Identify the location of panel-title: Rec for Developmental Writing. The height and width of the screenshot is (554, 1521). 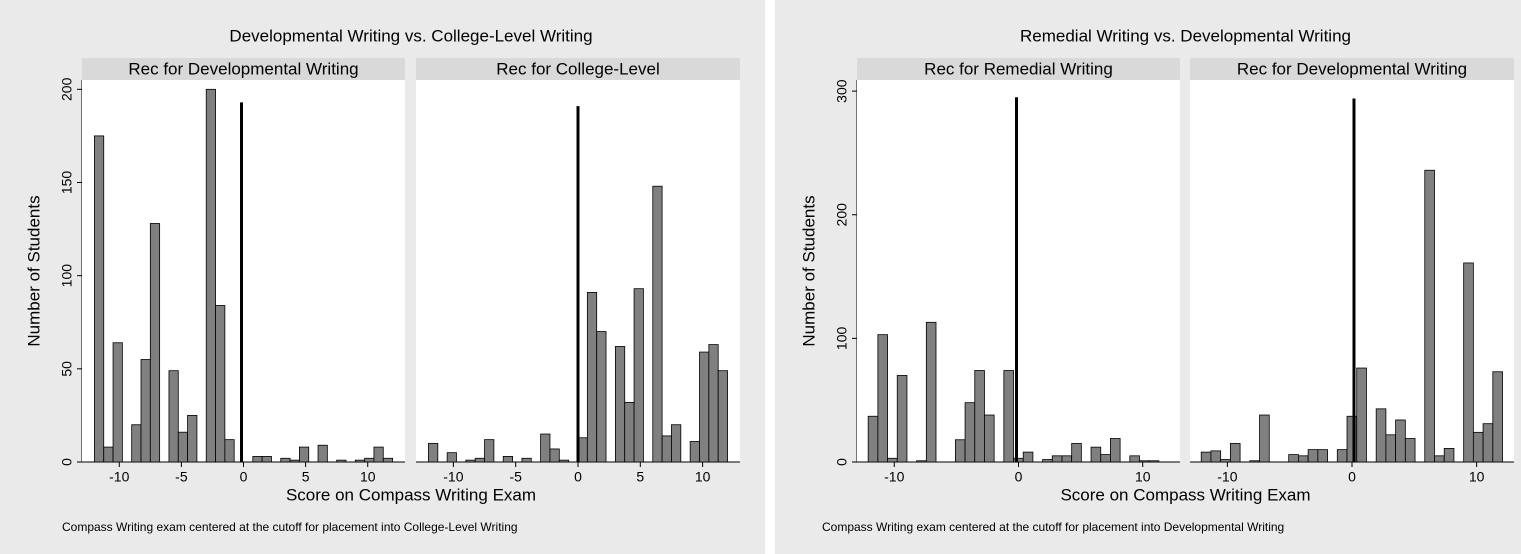
(243, 68).